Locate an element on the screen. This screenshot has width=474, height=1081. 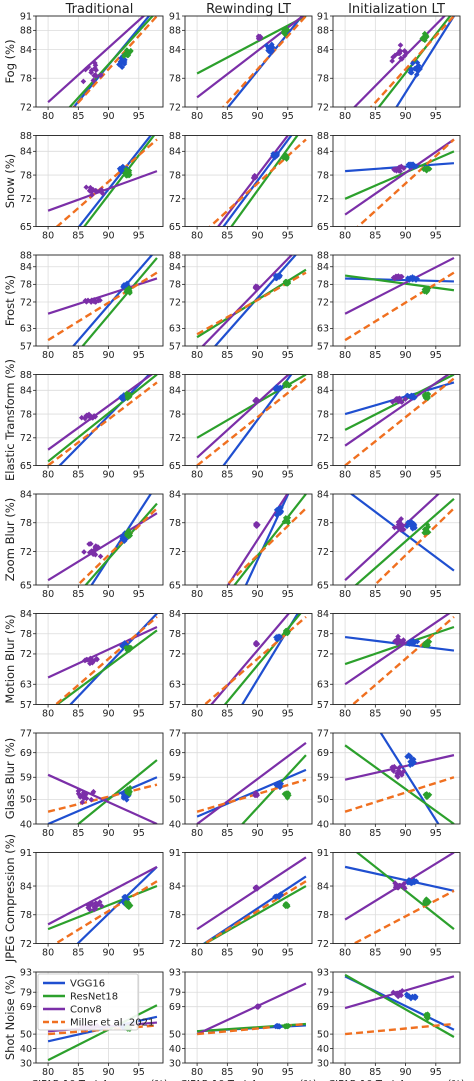
panel: 80 85 90 95 72 78 84 88 91 is located at coordinates (241, 66).